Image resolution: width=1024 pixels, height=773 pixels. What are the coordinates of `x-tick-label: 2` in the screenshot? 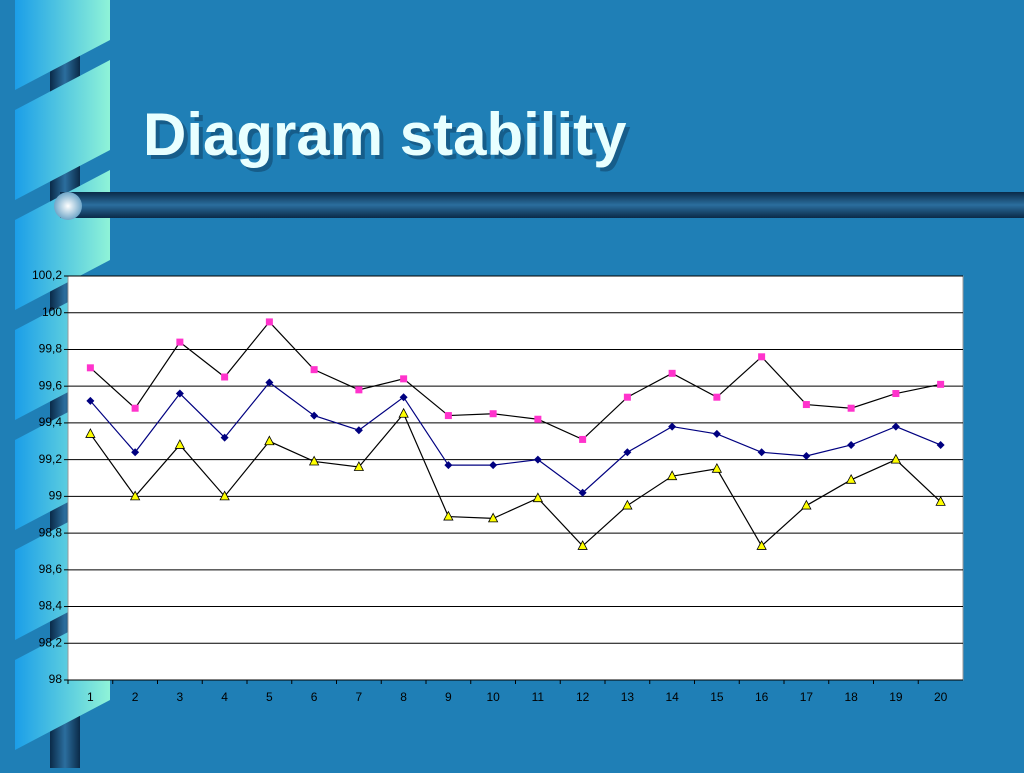 It's located at (135, 697).